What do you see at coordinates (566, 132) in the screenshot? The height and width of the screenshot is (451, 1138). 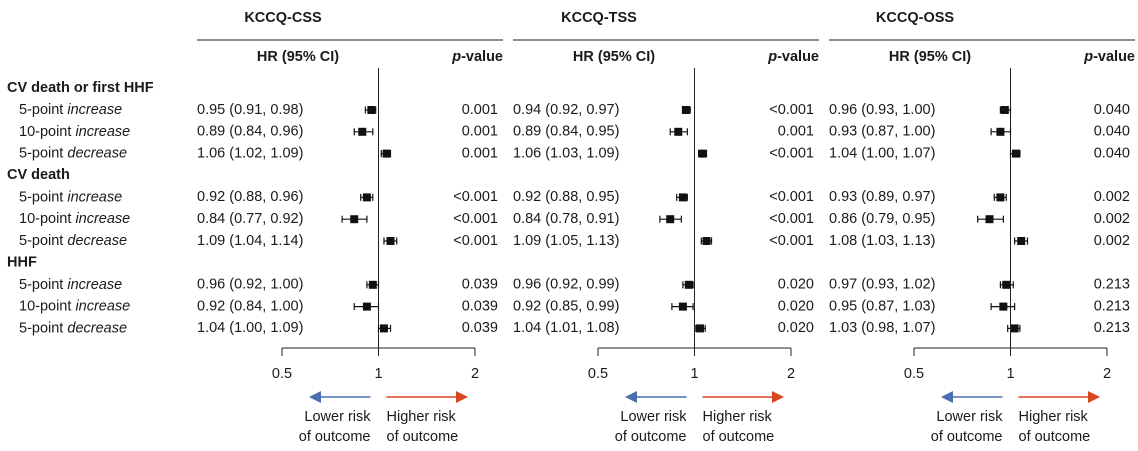 I see `hr-ci-label: 0.89 (0.84, 0.95)` at bounding box center [566, 132].